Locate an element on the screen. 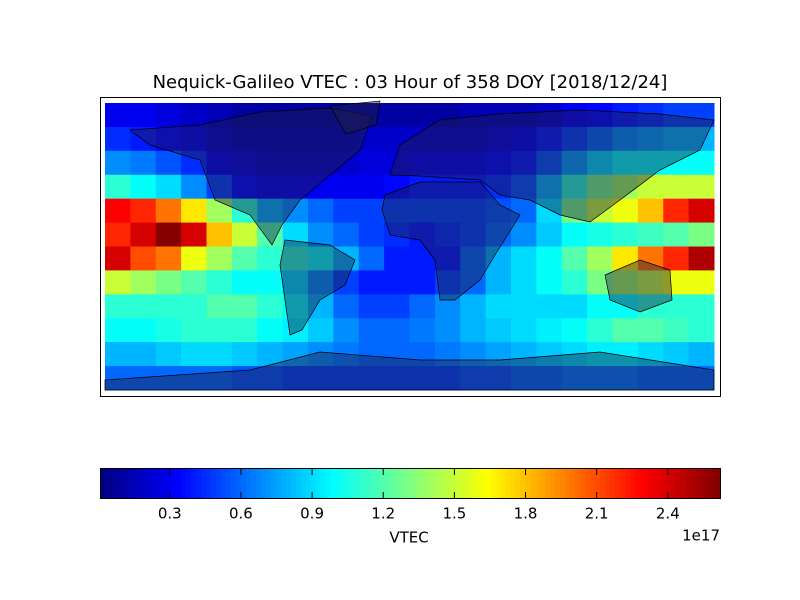  colorbar-tick-label: 1.2 is located at coordinates (383, 514).